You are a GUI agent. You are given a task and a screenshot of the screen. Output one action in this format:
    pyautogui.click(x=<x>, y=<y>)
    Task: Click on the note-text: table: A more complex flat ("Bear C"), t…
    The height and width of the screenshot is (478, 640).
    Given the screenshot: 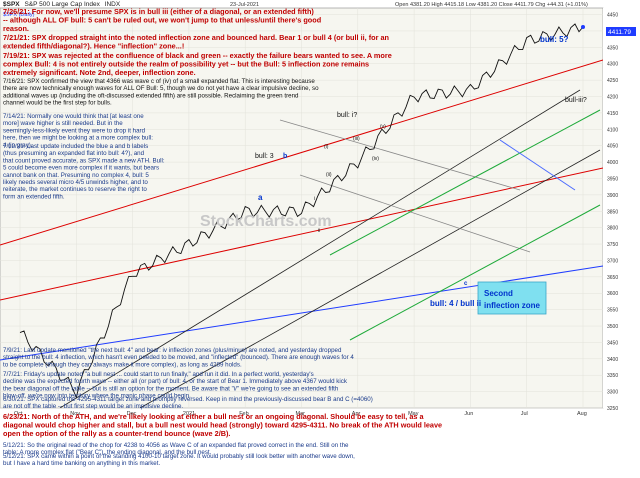 What is the action you would take?
    pyautogui.click(x=107, y=452)
    